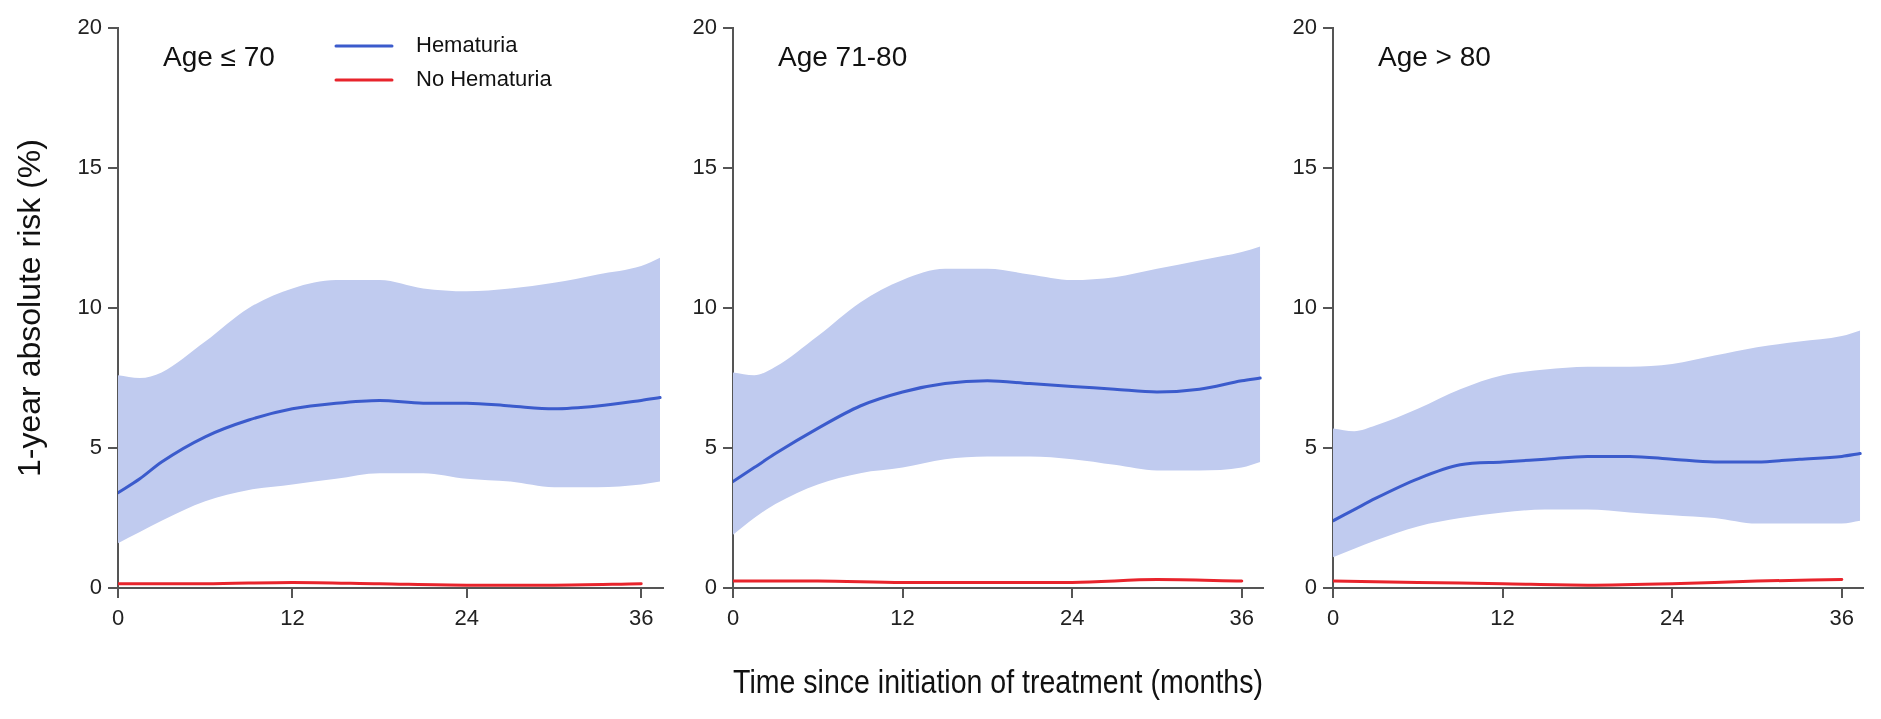  I want to click on text: Age > 80, so click(1434, 56).